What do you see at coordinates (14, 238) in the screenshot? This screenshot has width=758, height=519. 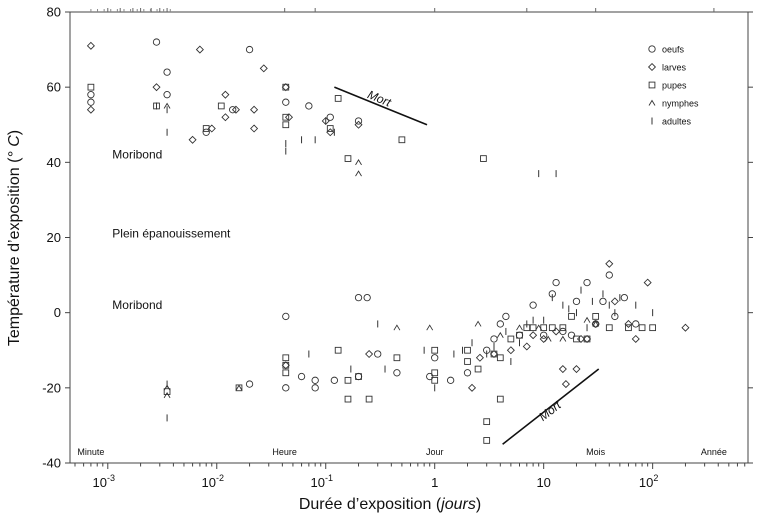 I see `y-axis-title: Température d’exposition (° C)` at bounding box center [14, 238].